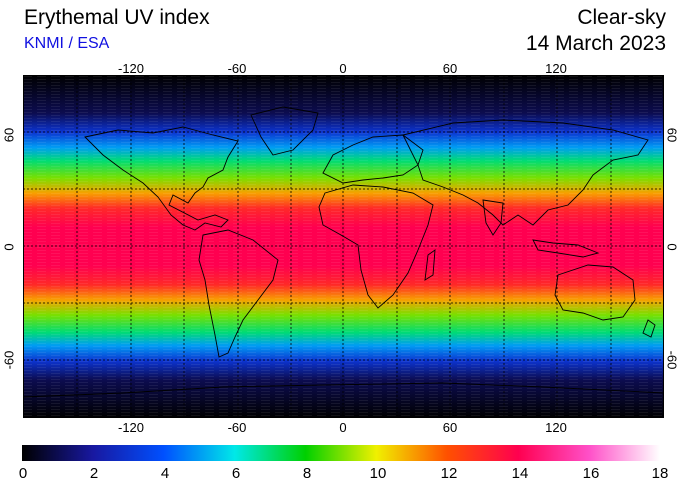 The width and height of the screenshot is (688, 490). Describe the element at coordinates (236, 473) in the screenshot. I see `colorbar-label: 6` at that location.